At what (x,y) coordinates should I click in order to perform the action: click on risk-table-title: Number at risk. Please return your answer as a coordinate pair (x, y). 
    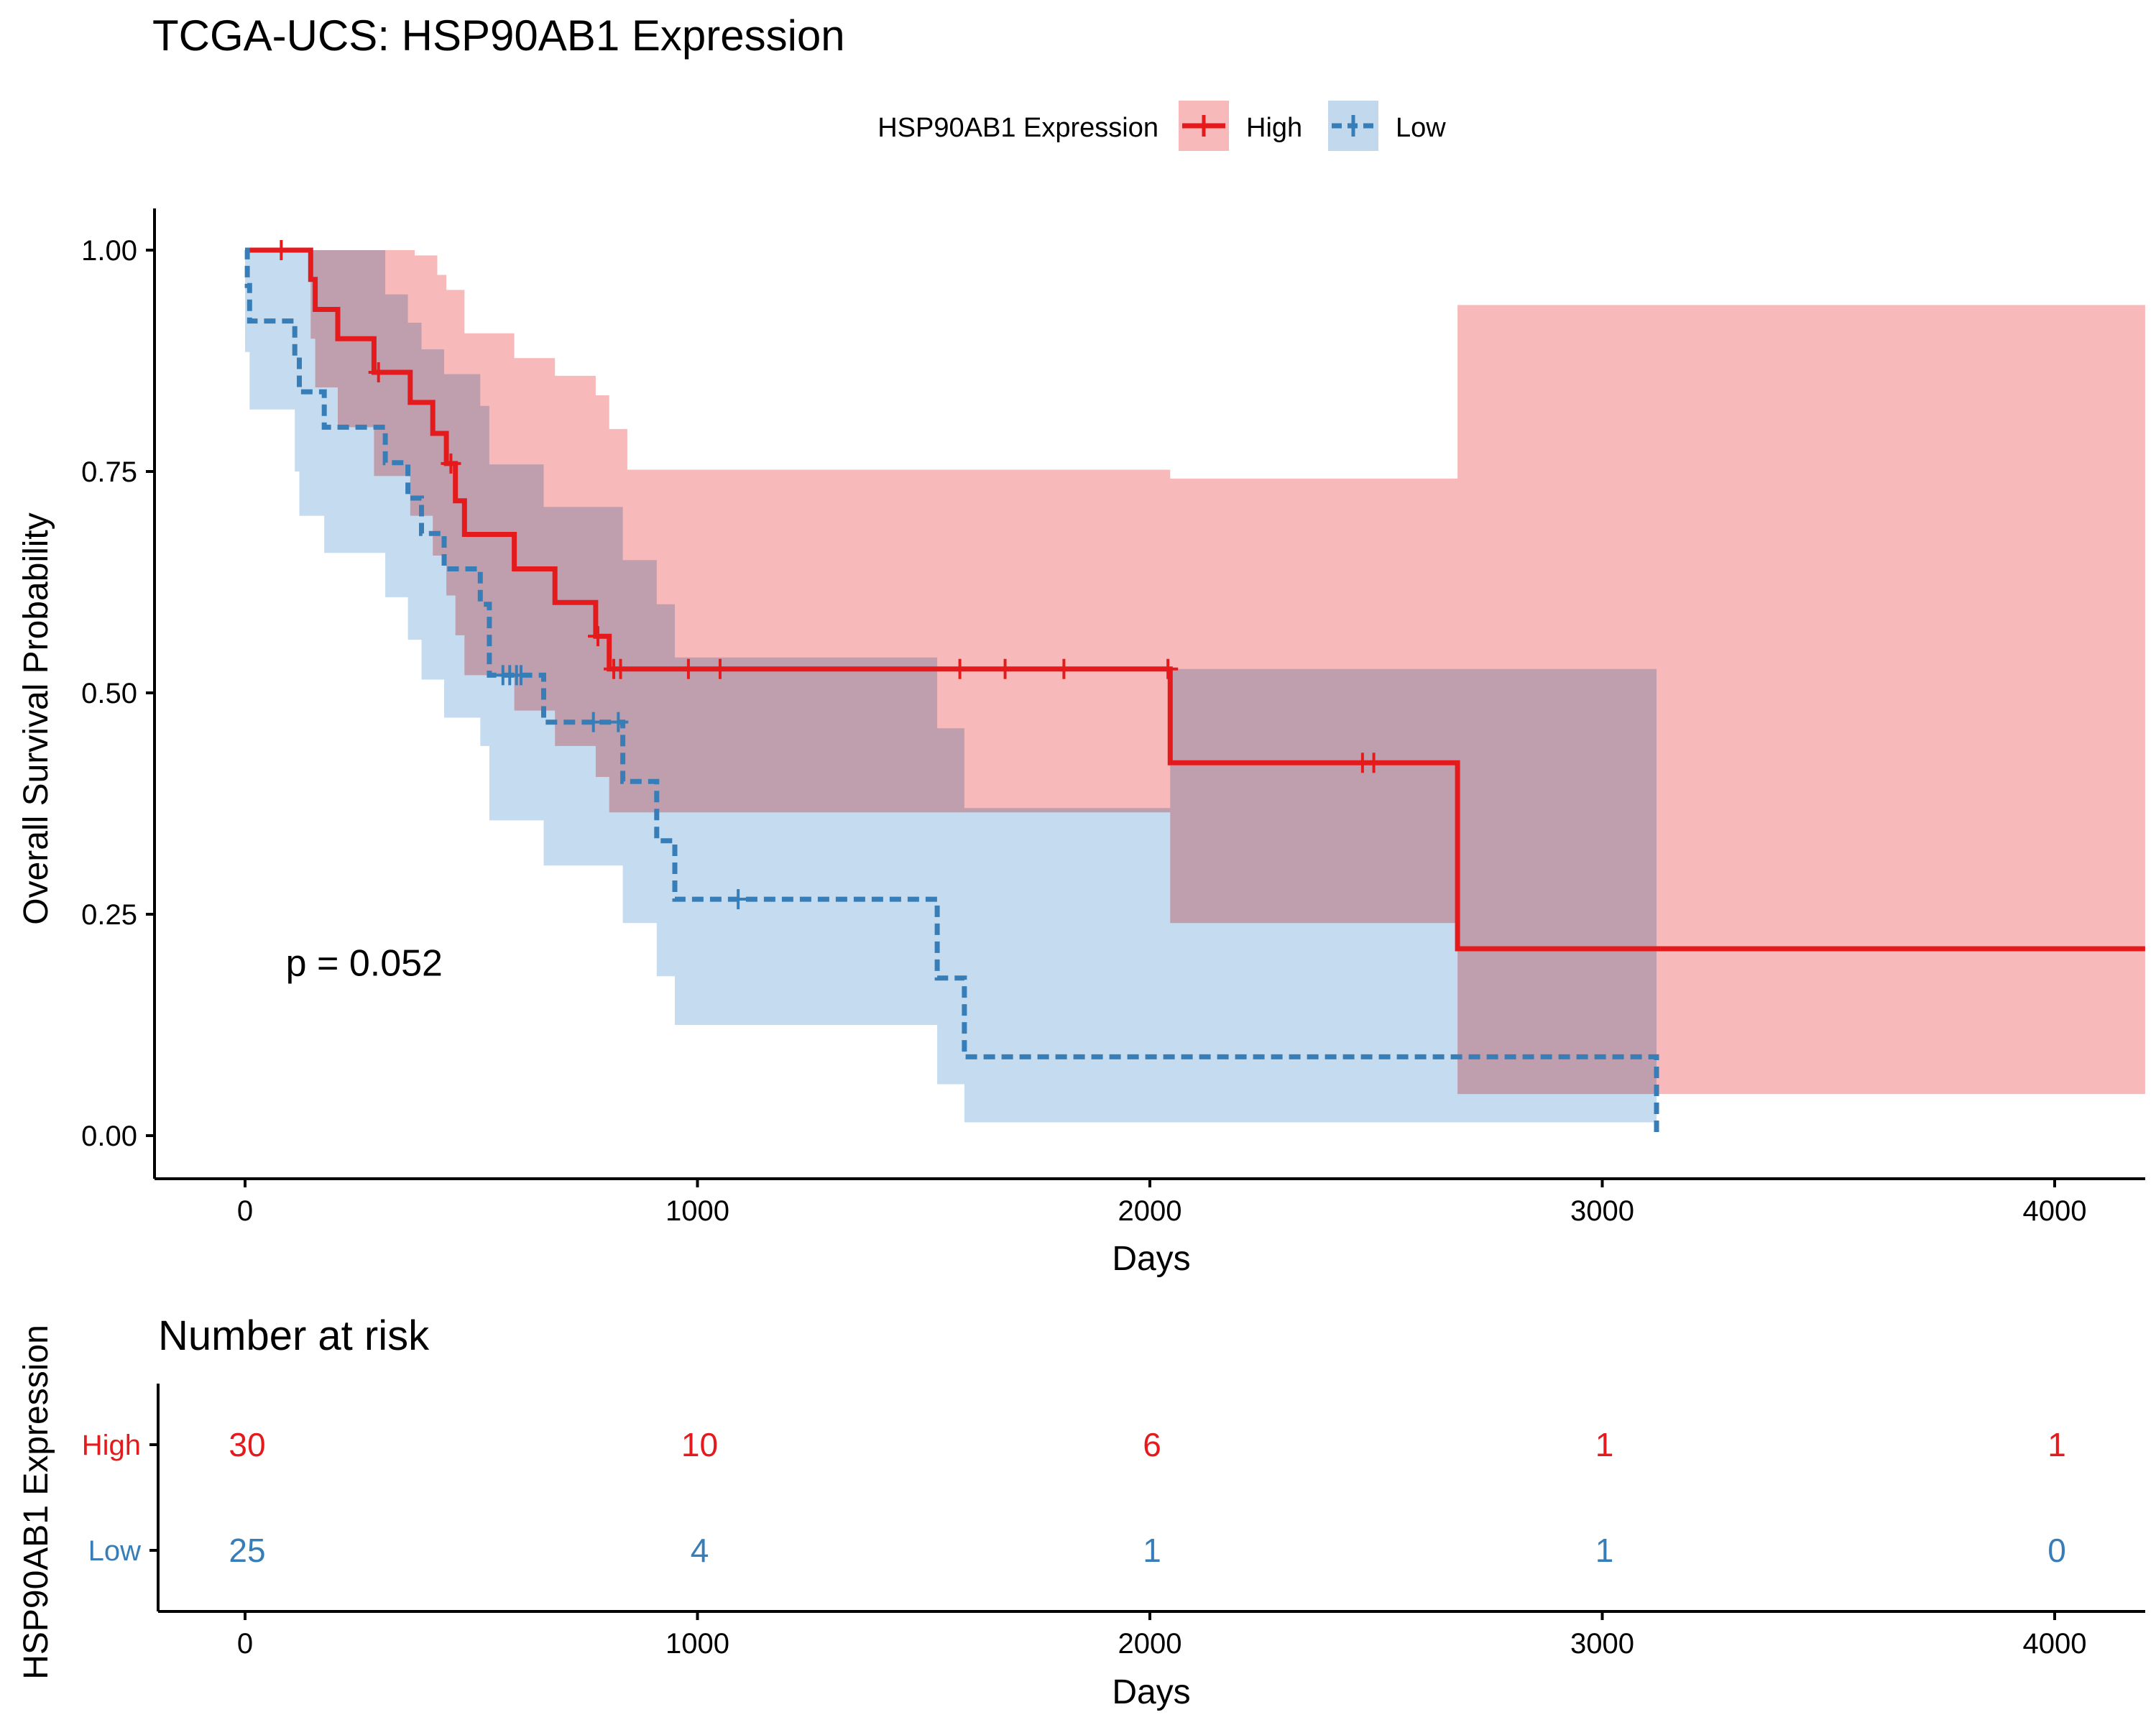
    Looking at the image, I should click on (294, 1335).